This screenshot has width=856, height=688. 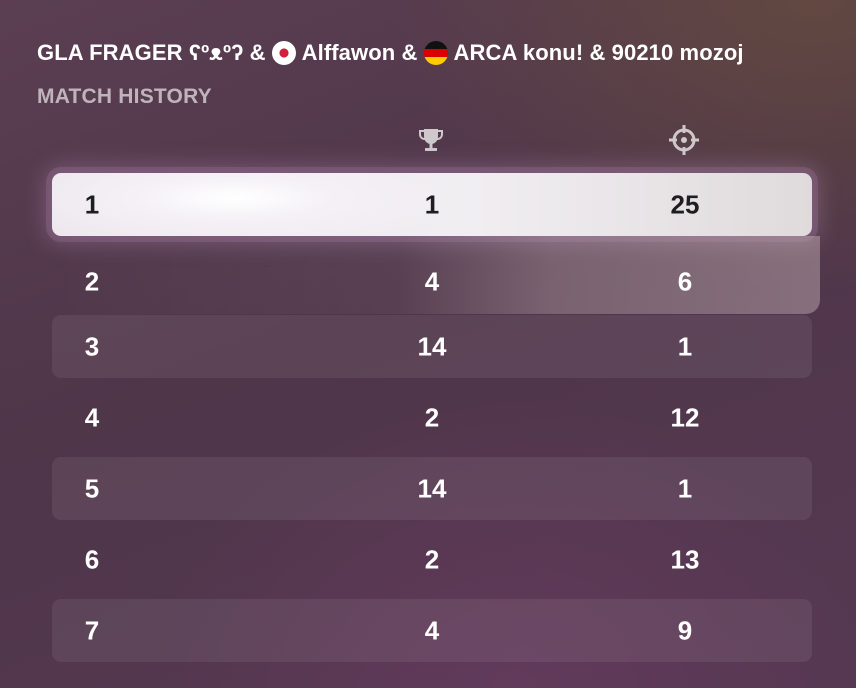 I want to click on match-row-1: 1 1 25, so click(x=432, y=204).